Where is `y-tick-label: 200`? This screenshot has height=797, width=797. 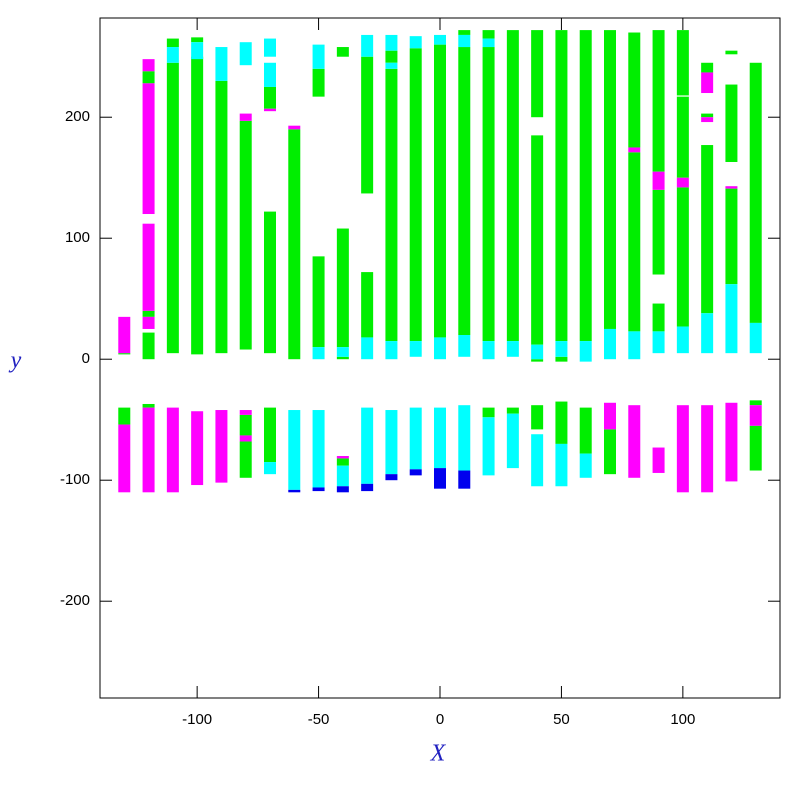 y-tick-label: 200 is located at coordinates (77, 116).